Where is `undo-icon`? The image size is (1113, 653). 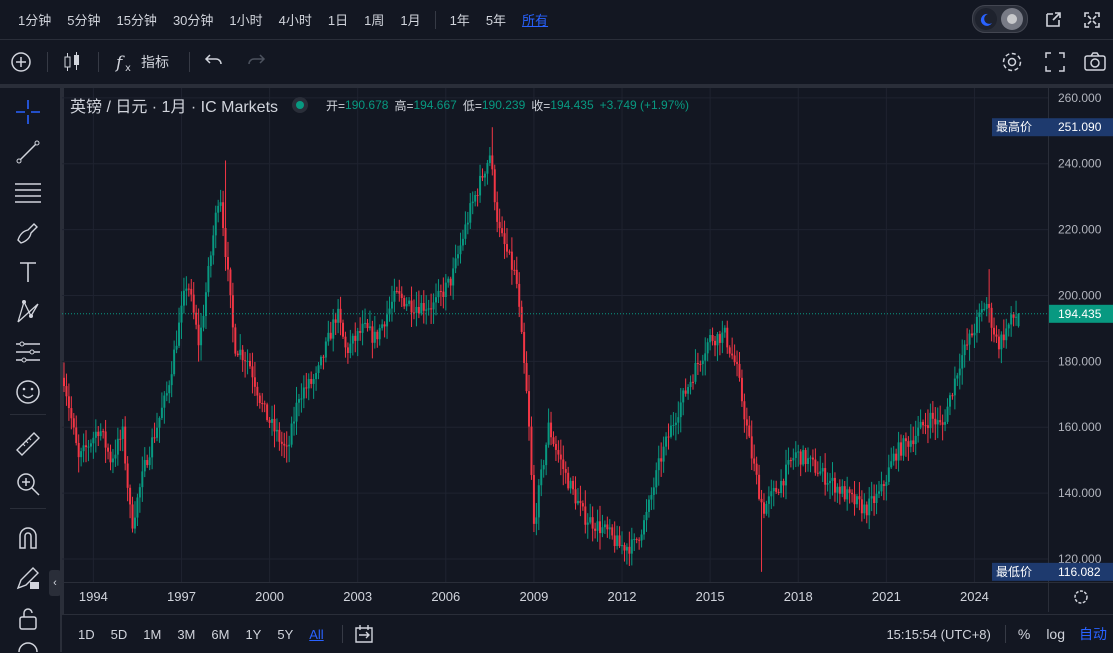
undo-icon is located at coordinates (214, 62).